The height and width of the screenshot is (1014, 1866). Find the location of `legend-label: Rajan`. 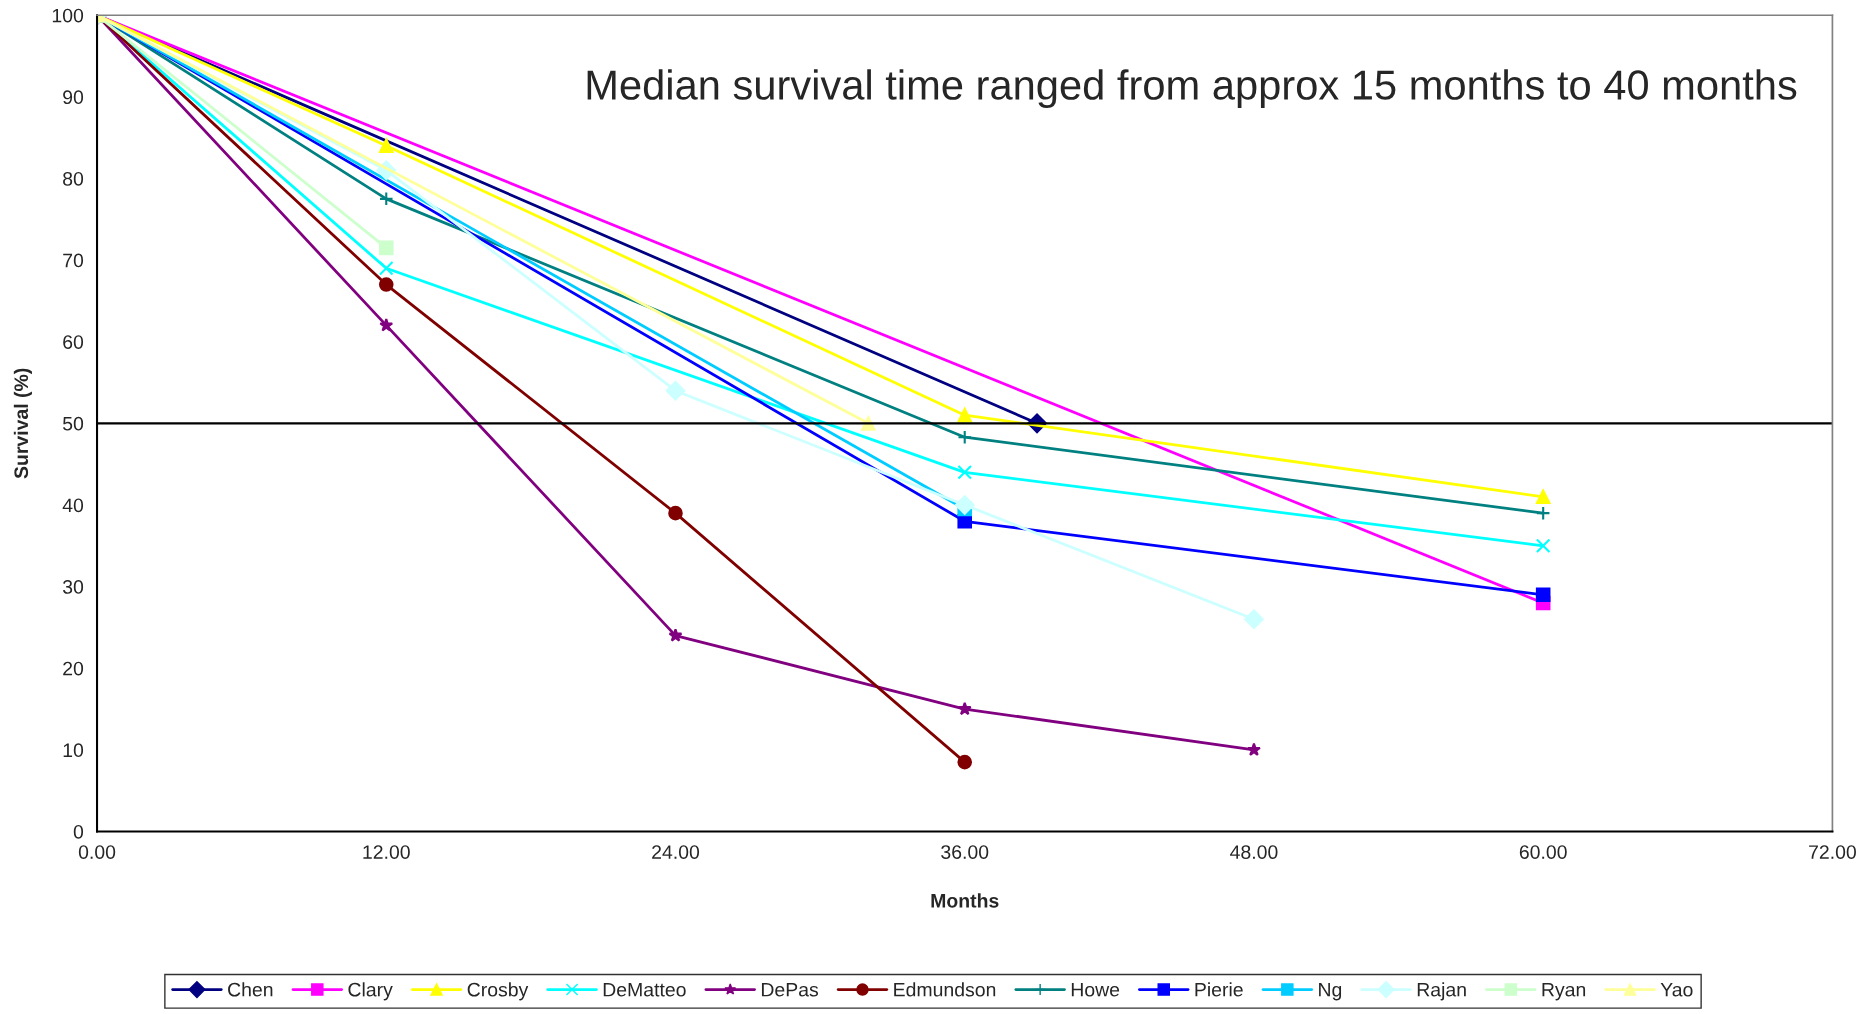

legend-label: Rajan is located at coordinates (1441, 991).